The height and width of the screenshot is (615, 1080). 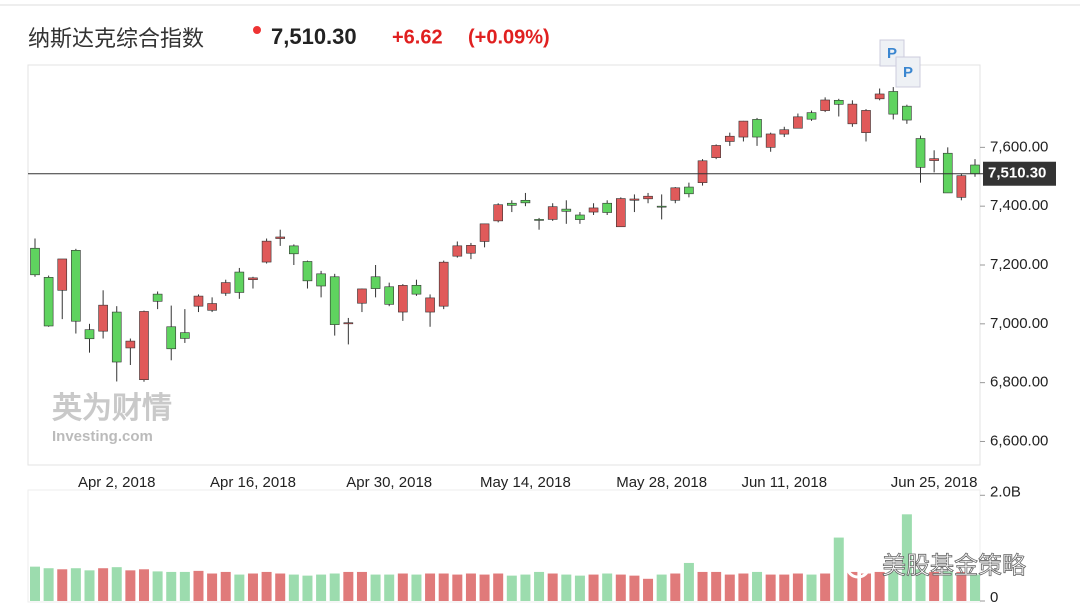 What do you see at coordinates (1005, 491) in the screenshot?
I see `y2-tick-label: 2.0B` at bounding box center [1005, 491].